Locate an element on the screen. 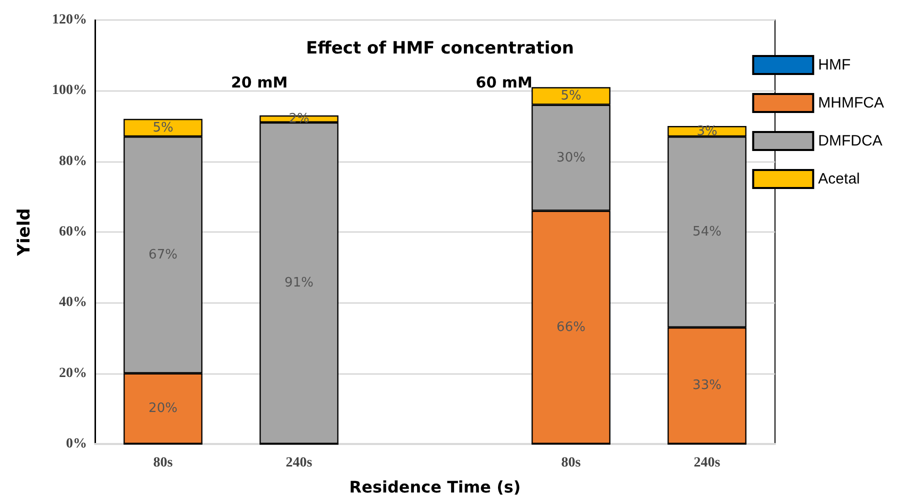 The height and width of the screenshot is (500, 897). legend-label: MHMFCA is located at coordinates (851, 103).